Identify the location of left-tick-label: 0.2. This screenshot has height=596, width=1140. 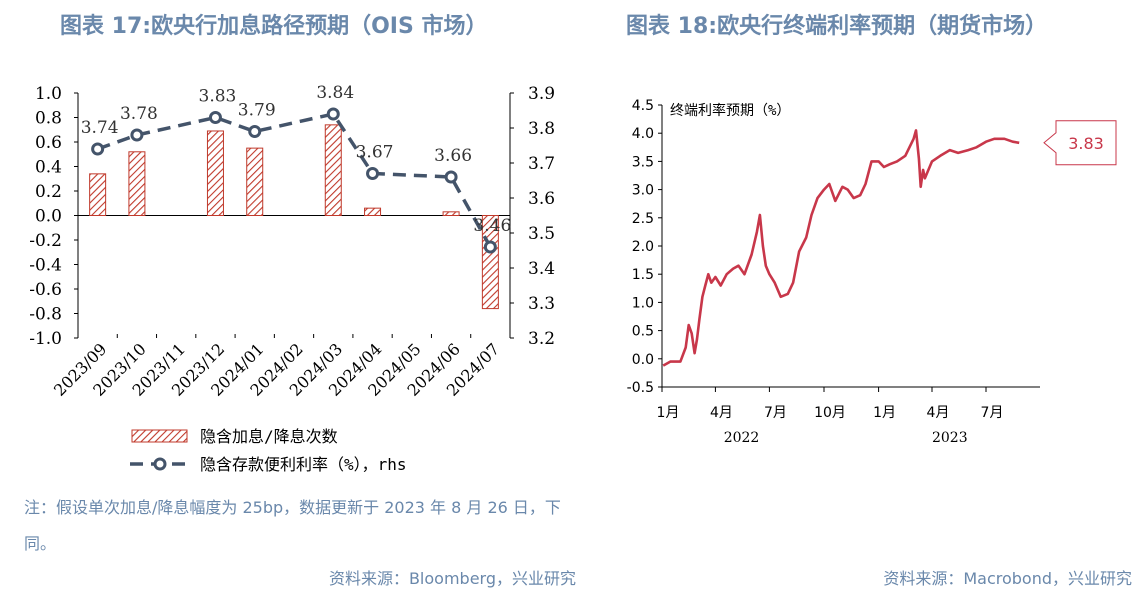
(48, 192).